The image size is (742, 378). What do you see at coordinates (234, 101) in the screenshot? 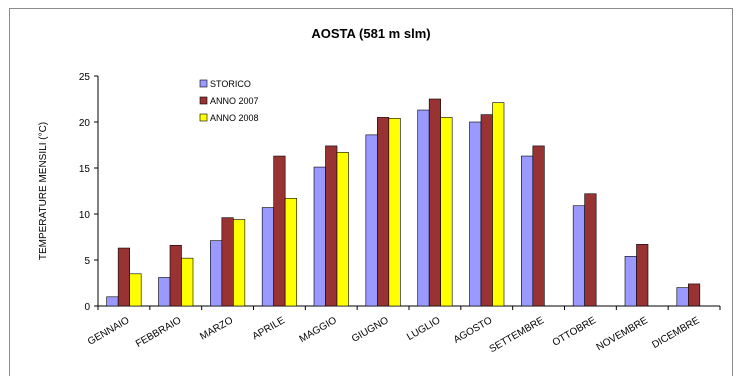
I see `legend-label: ANNO 2007` at bounding box center [234, 101].